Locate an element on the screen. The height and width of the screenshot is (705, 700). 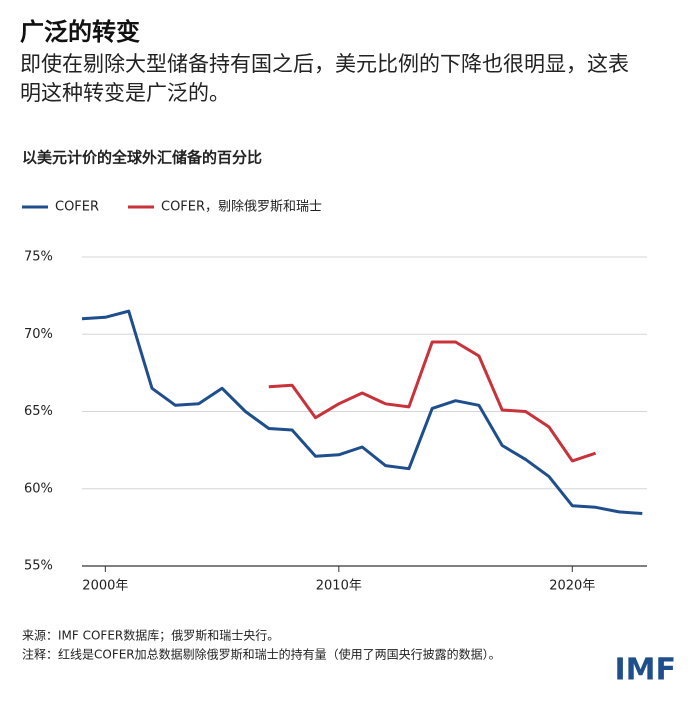
y-tick-label: 60% is located at coordinates (38, 488).